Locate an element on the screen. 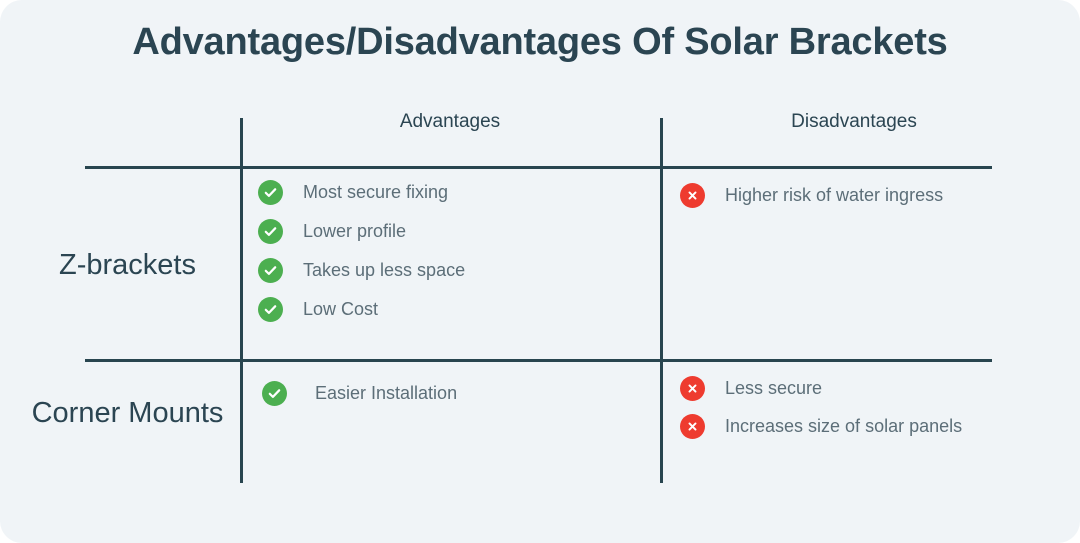 The height and width of the screenshot is (543, 1080). list-item: Low Cost is located at coordinates (361, 309).